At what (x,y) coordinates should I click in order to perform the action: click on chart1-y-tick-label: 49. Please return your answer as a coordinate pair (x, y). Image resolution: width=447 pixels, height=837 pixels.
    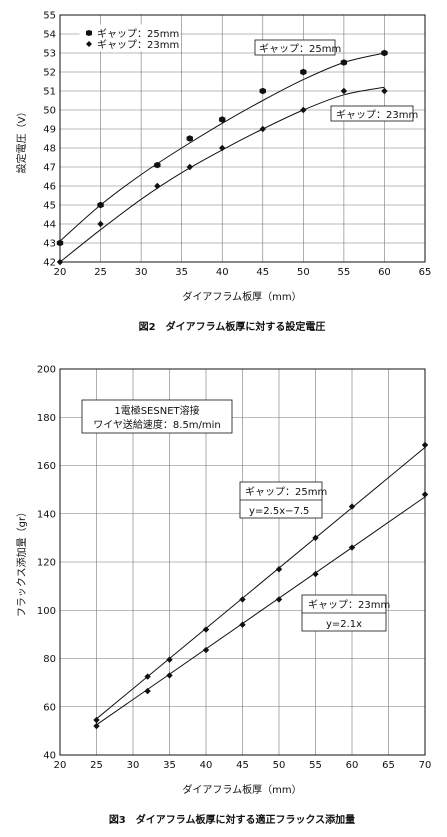
    Looking at the image, I should click on (49, 130).